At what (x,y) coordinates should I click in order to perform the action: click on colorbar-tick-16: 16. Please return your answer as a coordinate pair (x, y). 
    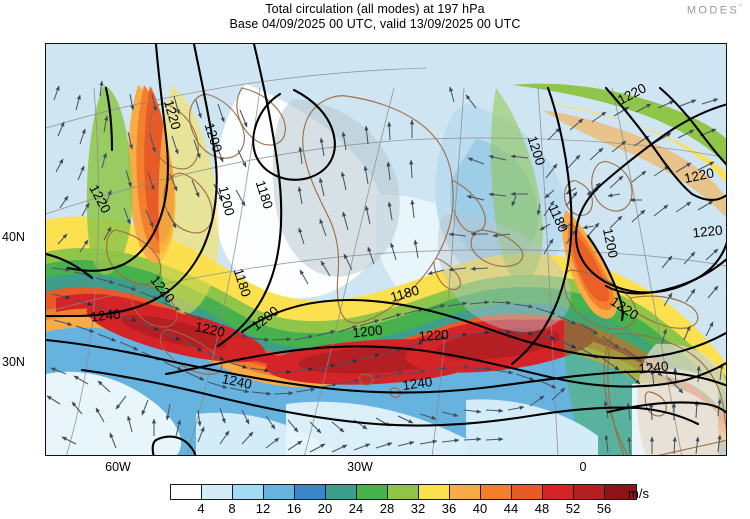
    Looking at the image, I should click on (294, 508).